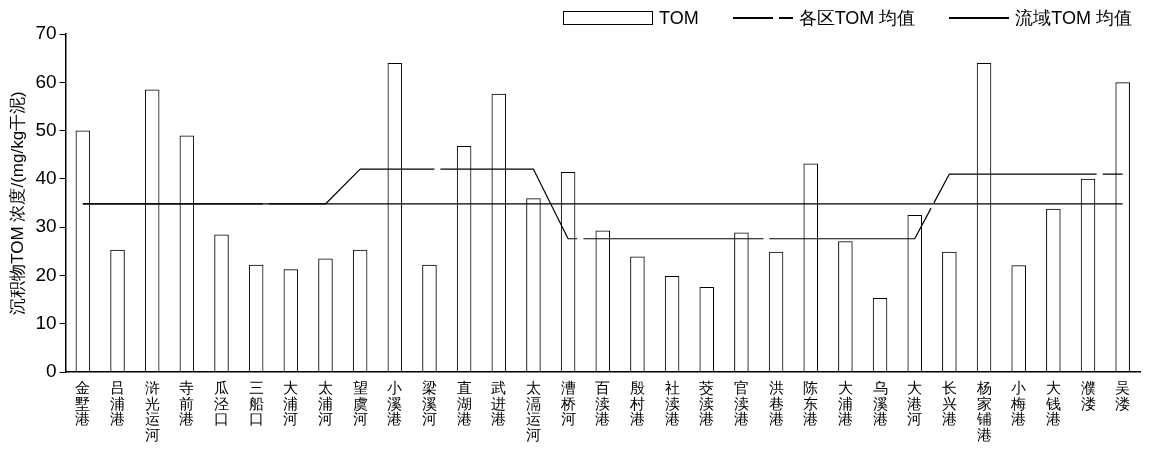  Describe the element at coordinates (857, 18) in the screenshot. I see `legend-label: 各区TOM 均值` at that location.